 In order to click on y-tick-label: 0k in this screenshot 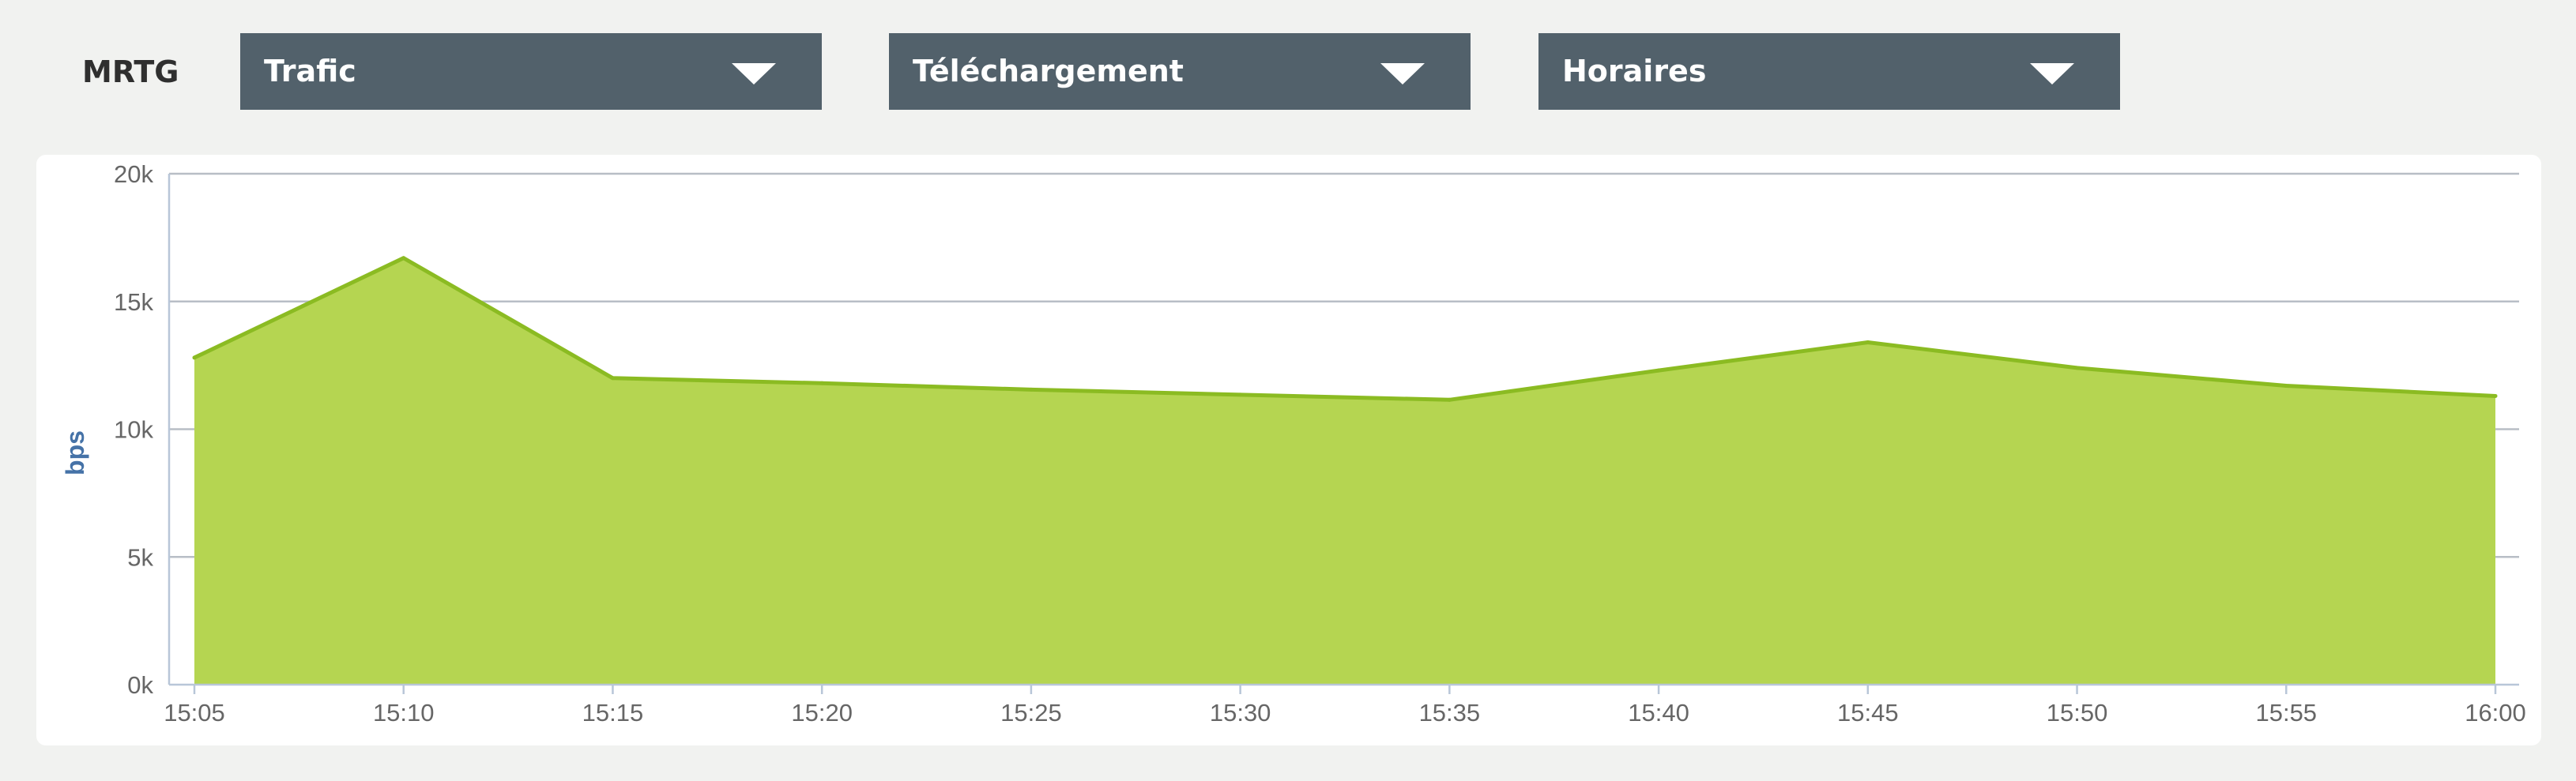, I will do `click(140, 685)`.